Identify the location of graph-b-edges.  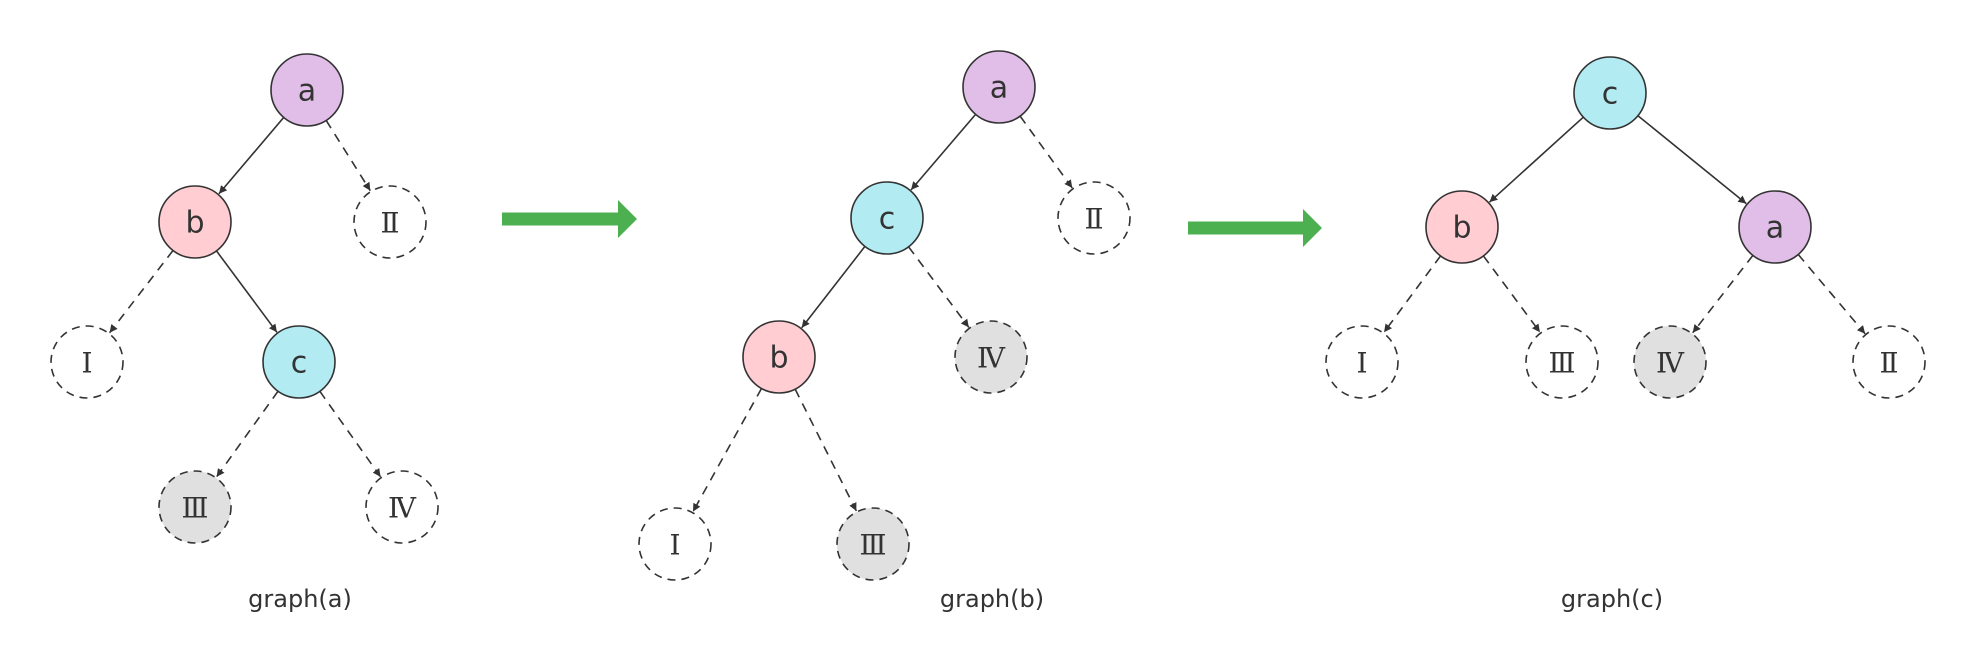
(882, 313).